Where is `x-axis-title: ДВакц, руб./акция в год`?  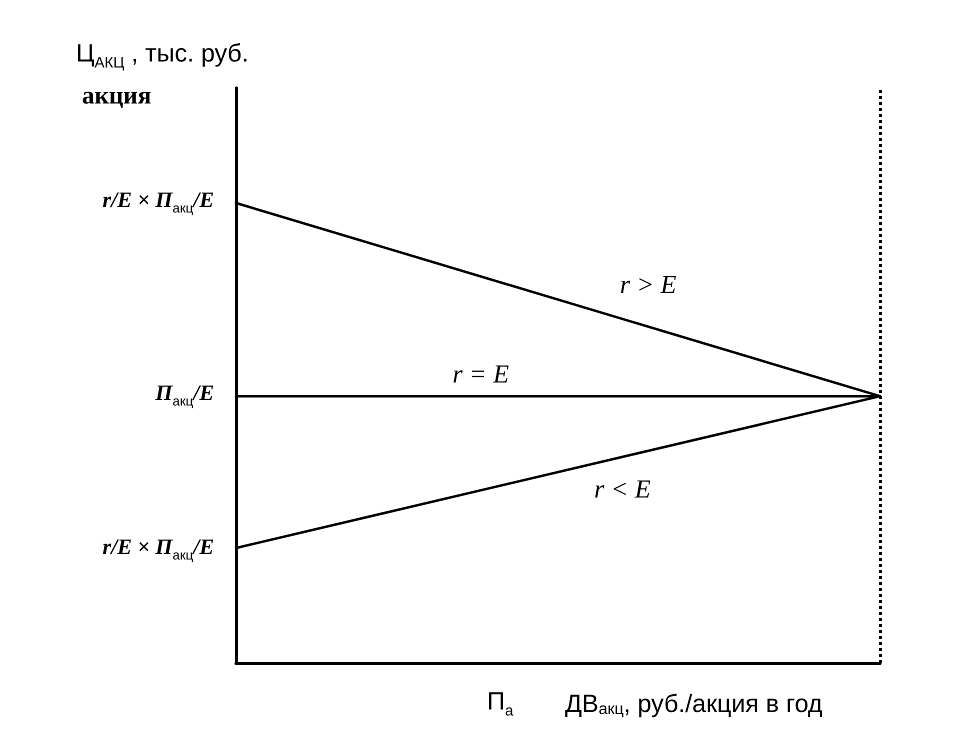
x-axis-title: ДВакц, руб./акция в год is located at coordinates (694, 704).